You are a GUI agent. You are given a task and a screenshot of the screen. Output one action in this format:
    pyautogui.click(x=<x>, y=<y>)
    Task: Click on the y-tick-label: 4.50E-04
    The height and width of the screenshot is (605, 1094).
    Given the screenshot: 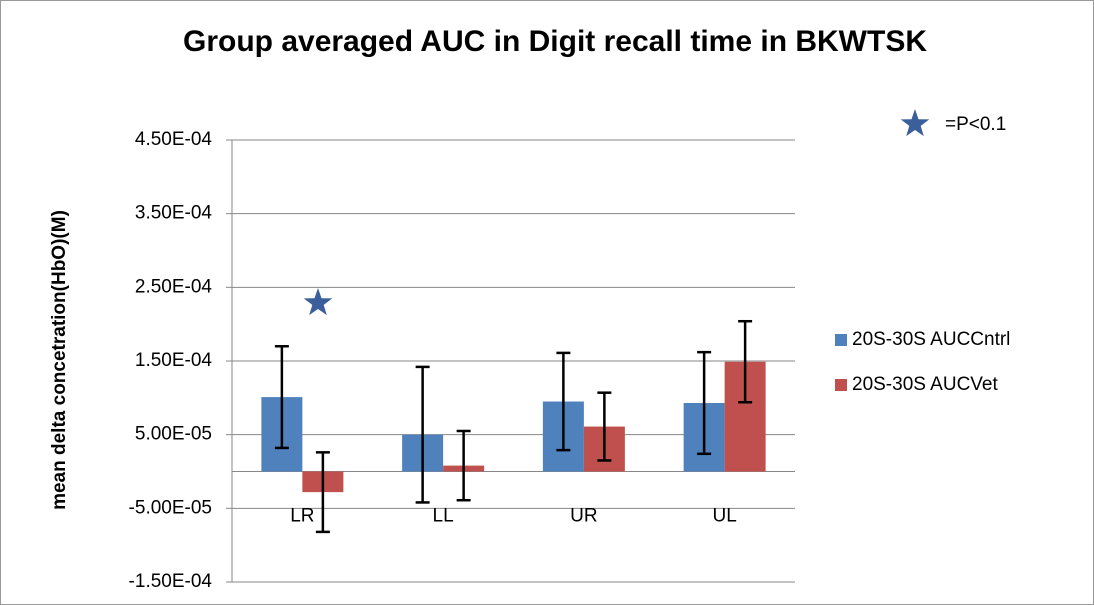 What is the action you would take?
    pyautogui.click(x=174, y=139)
    